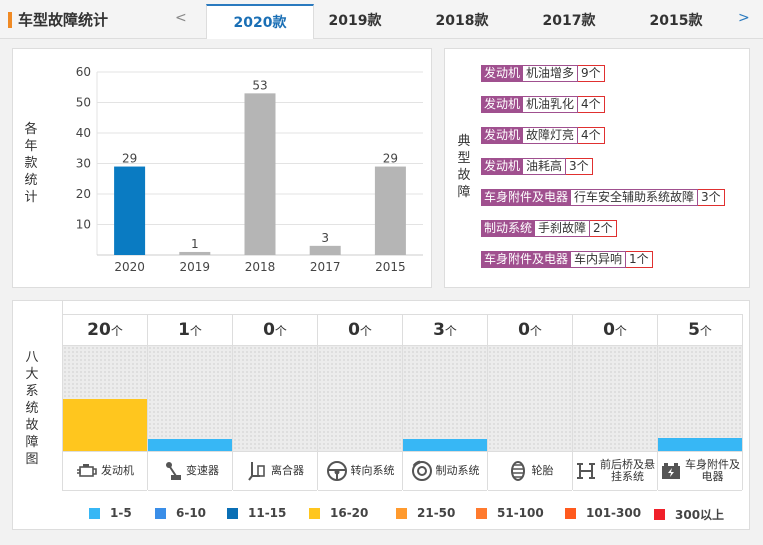  What do you see at coordinates (603, 228) in the screenshot?
I see `fault-count: 2个` at bounding box center [603, 228].